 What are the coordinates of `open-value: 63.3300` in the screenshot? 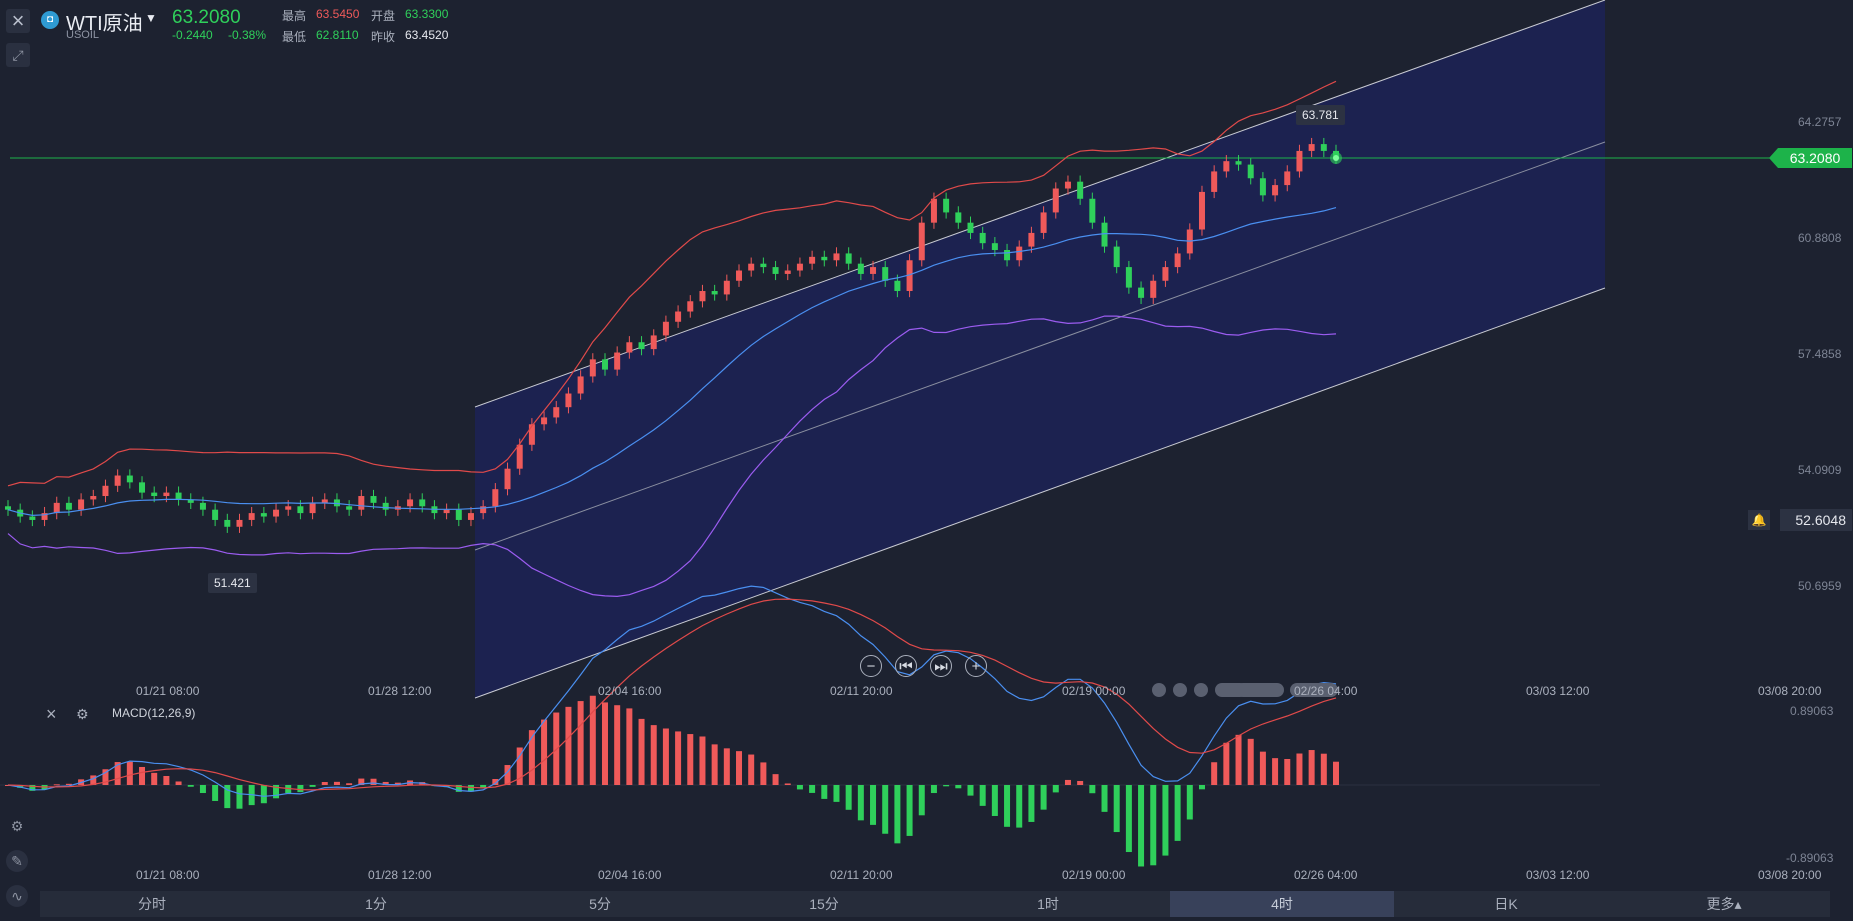 It's located at (427, 14).